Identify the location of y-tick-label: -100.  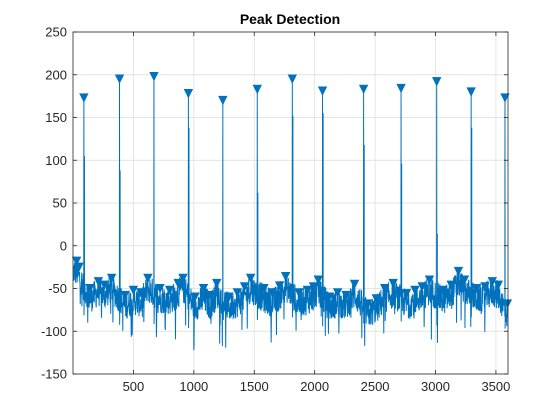
(54, 331).